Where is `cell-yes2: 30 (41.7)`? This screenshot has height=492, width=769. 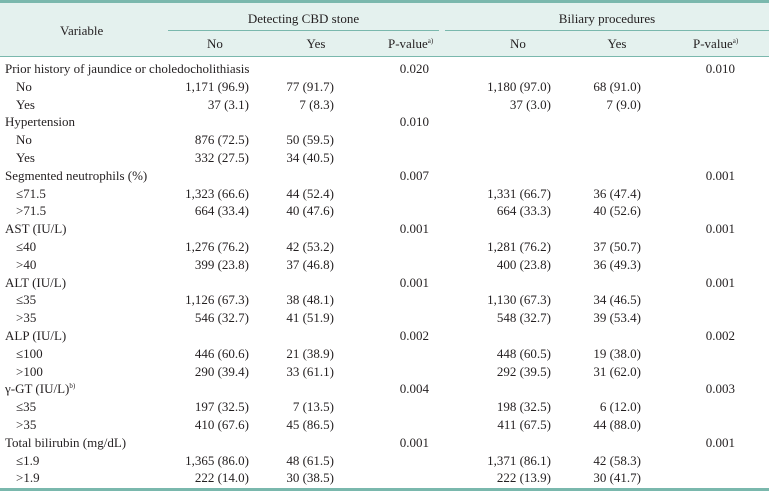
cell-yes2: 30 (41.7) is located at coordinates (617, 478).